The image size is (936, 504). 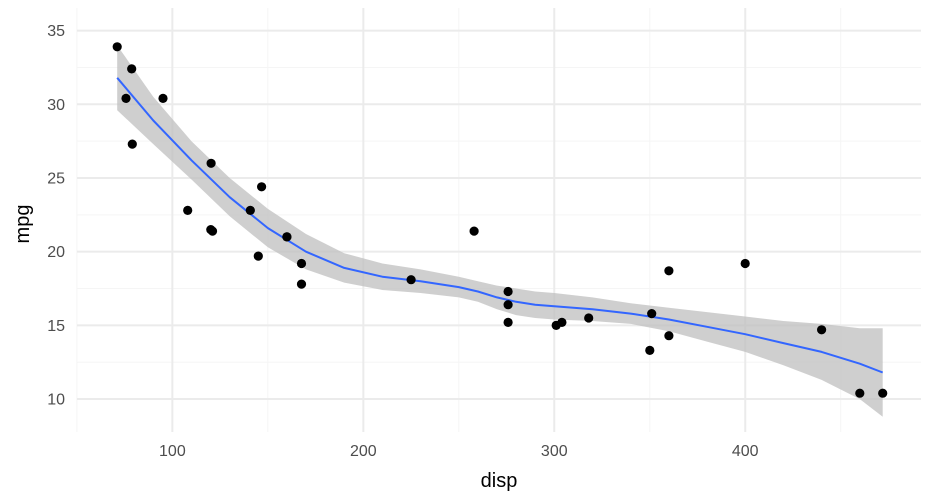 I want to click on x-tick-labels: 100 200 300 400, so click(x=459, y=451).